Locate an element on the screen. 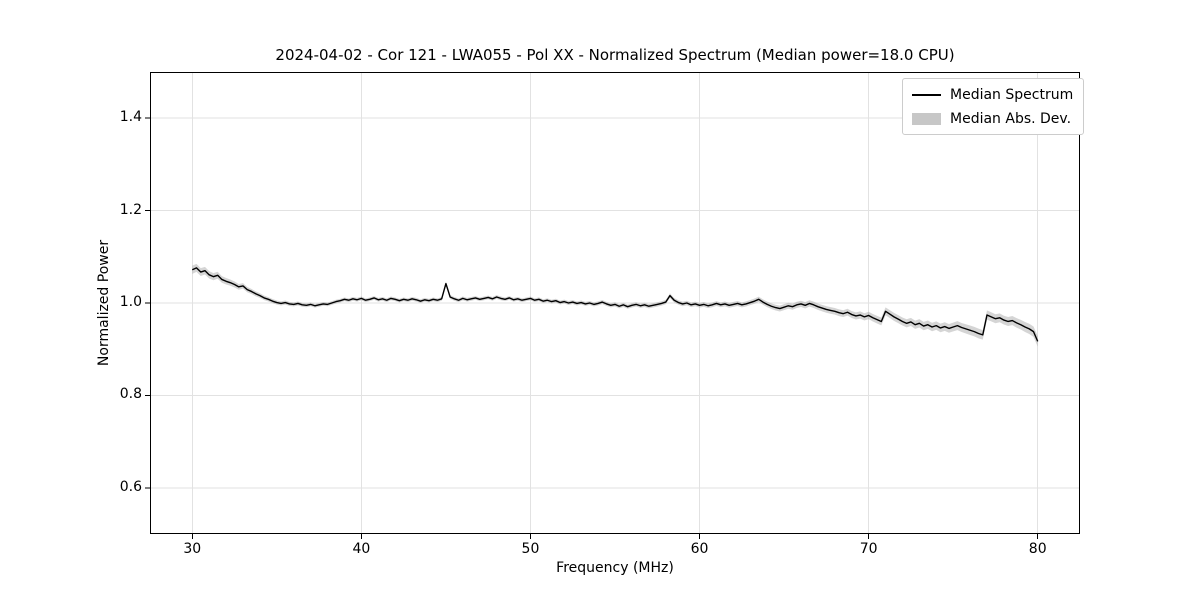 The image size is (1200, 600). legend-label: Median Spectrum is located at coordinates (1012, 94).